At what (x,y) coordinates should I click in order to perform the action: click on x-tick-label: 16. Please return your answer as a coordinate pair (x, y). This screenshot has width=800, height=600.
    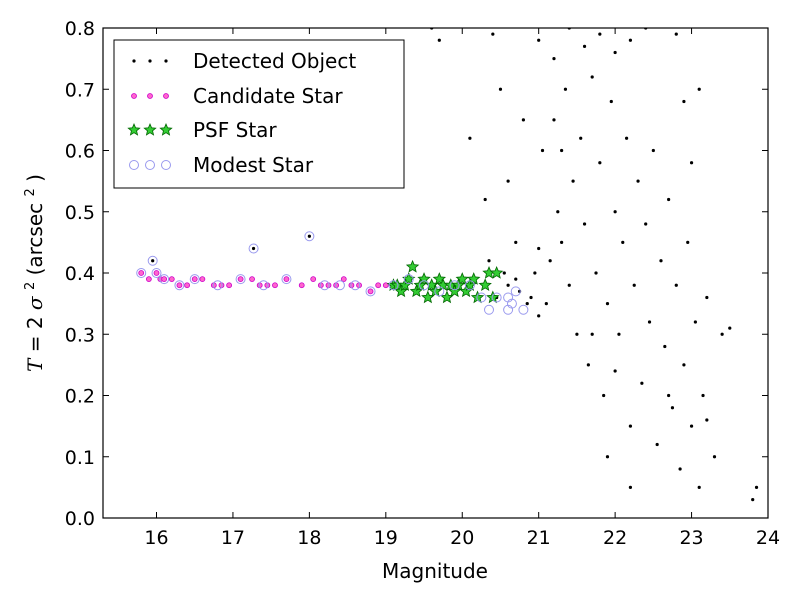
    Looking at the image, I should click on (156, 538).